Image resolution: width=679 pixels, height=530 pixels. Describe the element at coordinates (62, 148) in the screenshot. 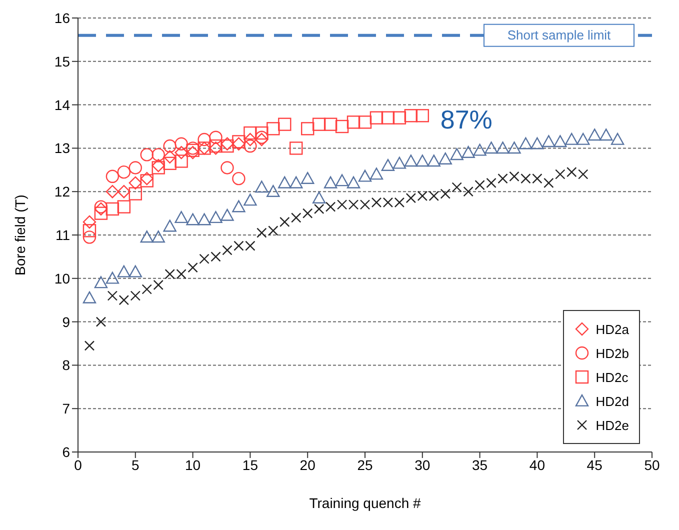

I see `y-tick-label: 13` at that location.